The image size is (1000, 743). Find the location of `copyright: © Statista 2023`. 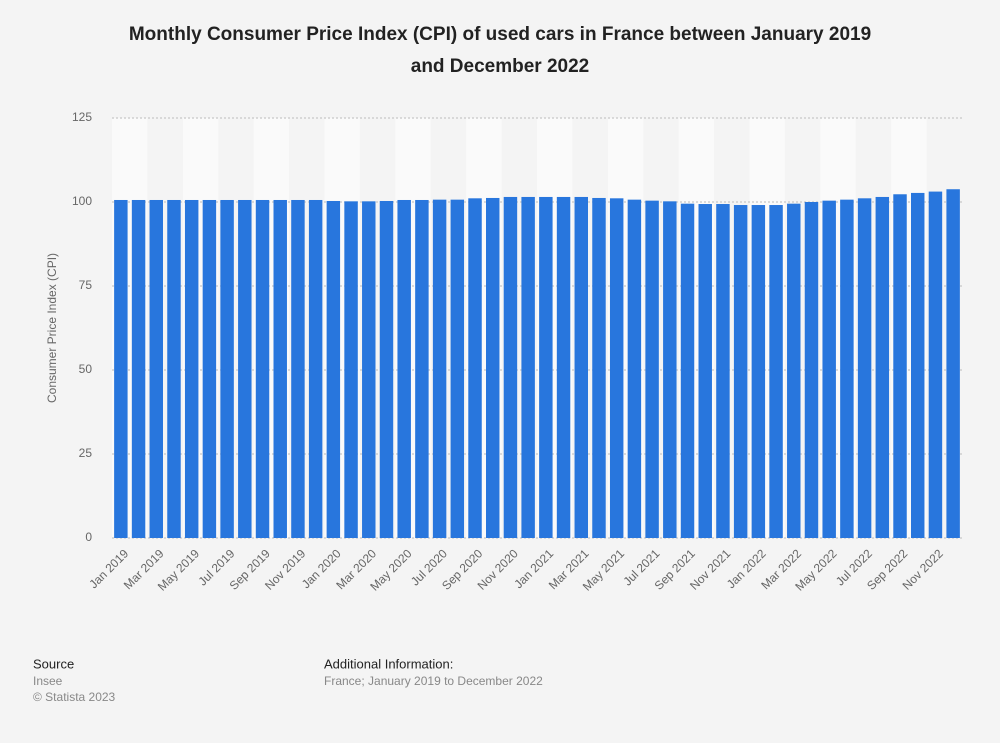

copyright: © Statista 2023 is located at coordinates (74, 697).